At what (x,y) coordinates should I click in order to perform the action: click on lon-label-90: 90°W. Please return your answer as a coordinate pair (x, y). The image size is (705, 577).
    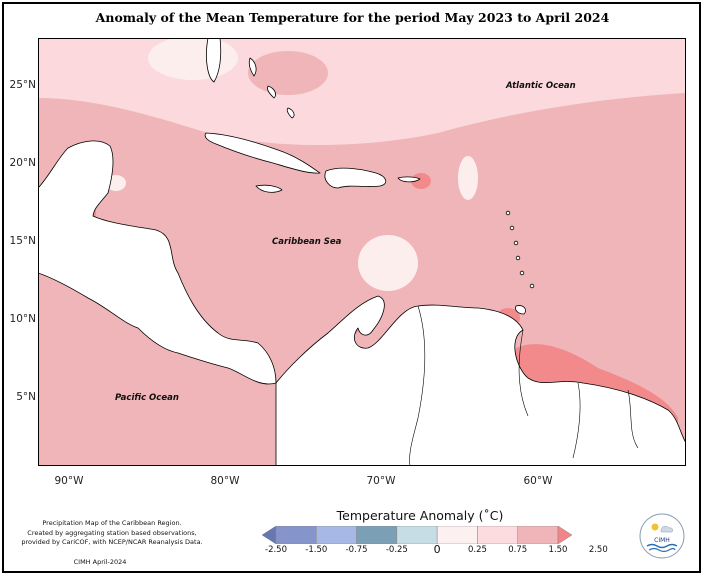
    Looking at the image, I should click on (69, 481).